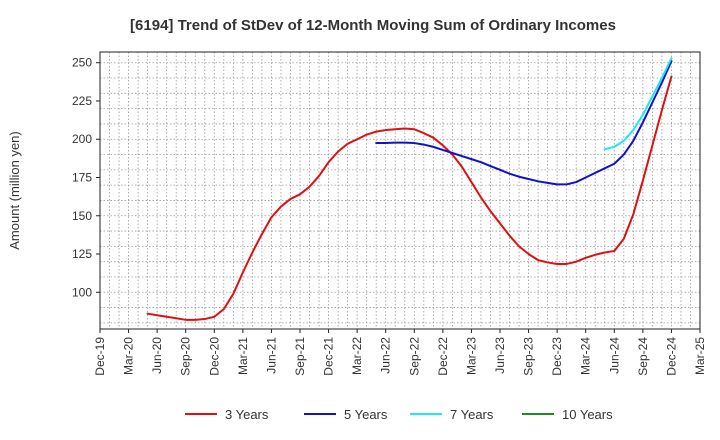 This screenshot has height=440, width=720. What do you see at coordinates (472, 414) in the screenshot?
I see `legend-label-7-years: 7 Years` at bounding box center [472, 414].